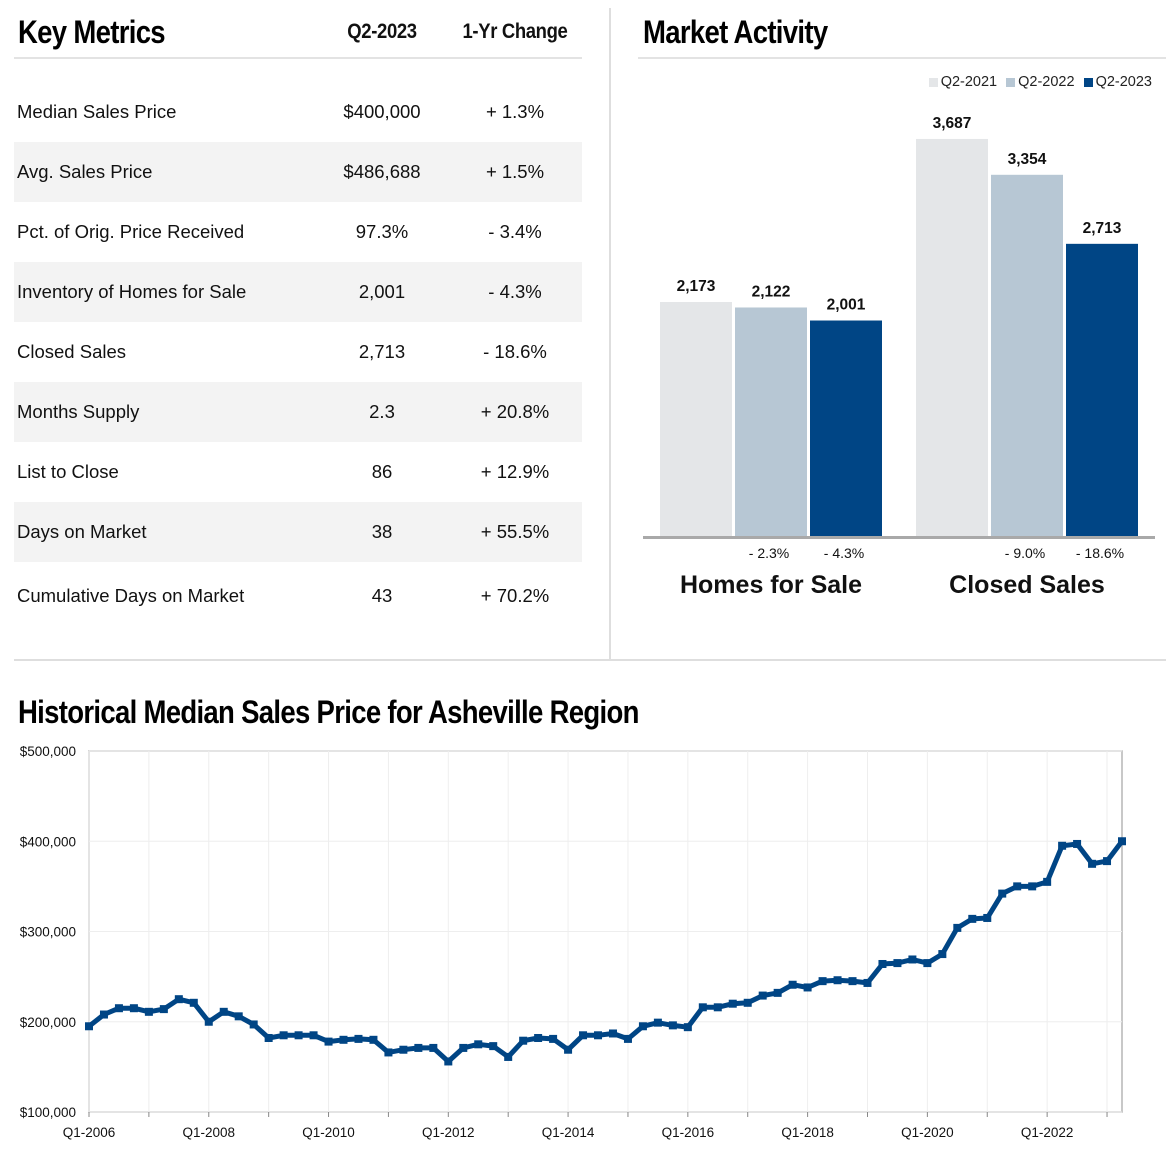 Image resolution: width=1168 pixels, height=1149 pixels. What do you see at coordinates (382, 531) in the screenshot?
I see `metric-value: 38` at bounding box center [382, 531].